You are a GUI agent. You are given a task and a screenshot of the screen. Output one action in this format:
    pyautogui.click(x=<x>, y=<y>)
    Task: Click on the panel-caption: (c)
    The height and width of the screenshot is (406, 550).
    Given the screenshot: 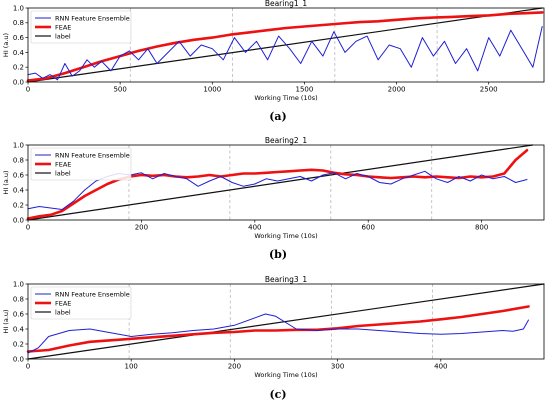 What is the action you would take?
    pyautogui.click(x=277, y=394)
    